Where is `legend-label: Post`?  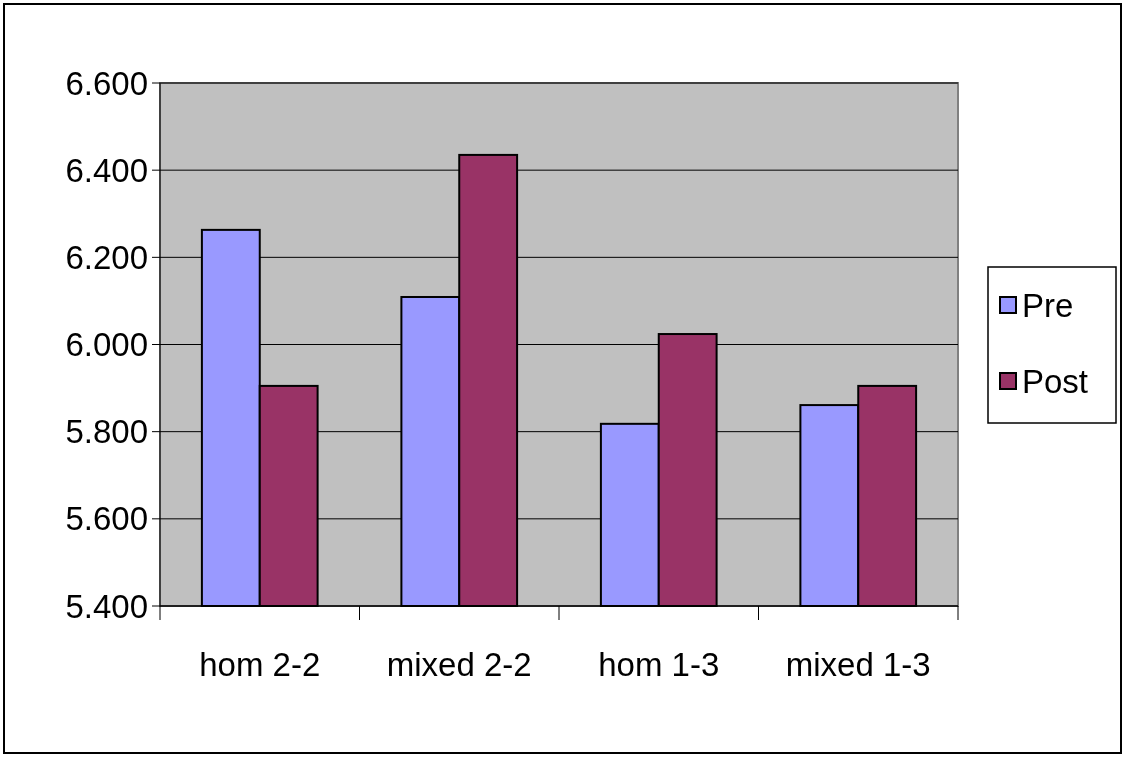
legend-label: Post is located at coordinates (1055, 381).